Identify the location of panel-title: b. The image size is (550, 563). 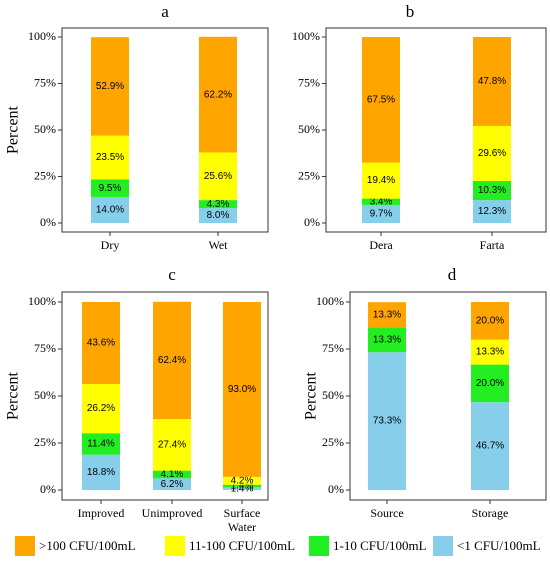
(410, 11).